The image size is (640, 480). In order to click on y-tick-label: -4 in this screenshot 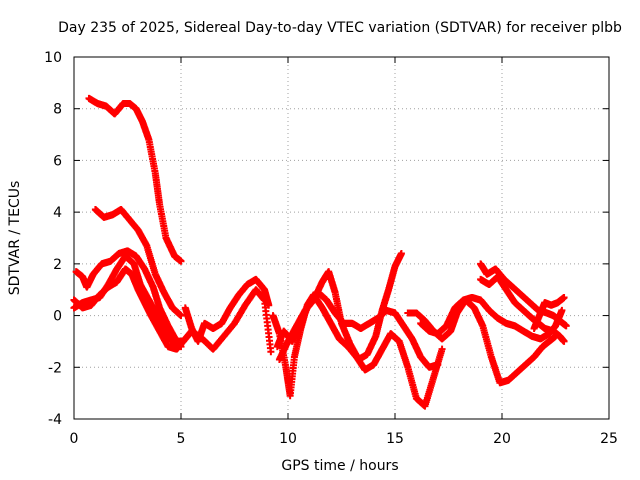, I will do `click(55, 420)`.